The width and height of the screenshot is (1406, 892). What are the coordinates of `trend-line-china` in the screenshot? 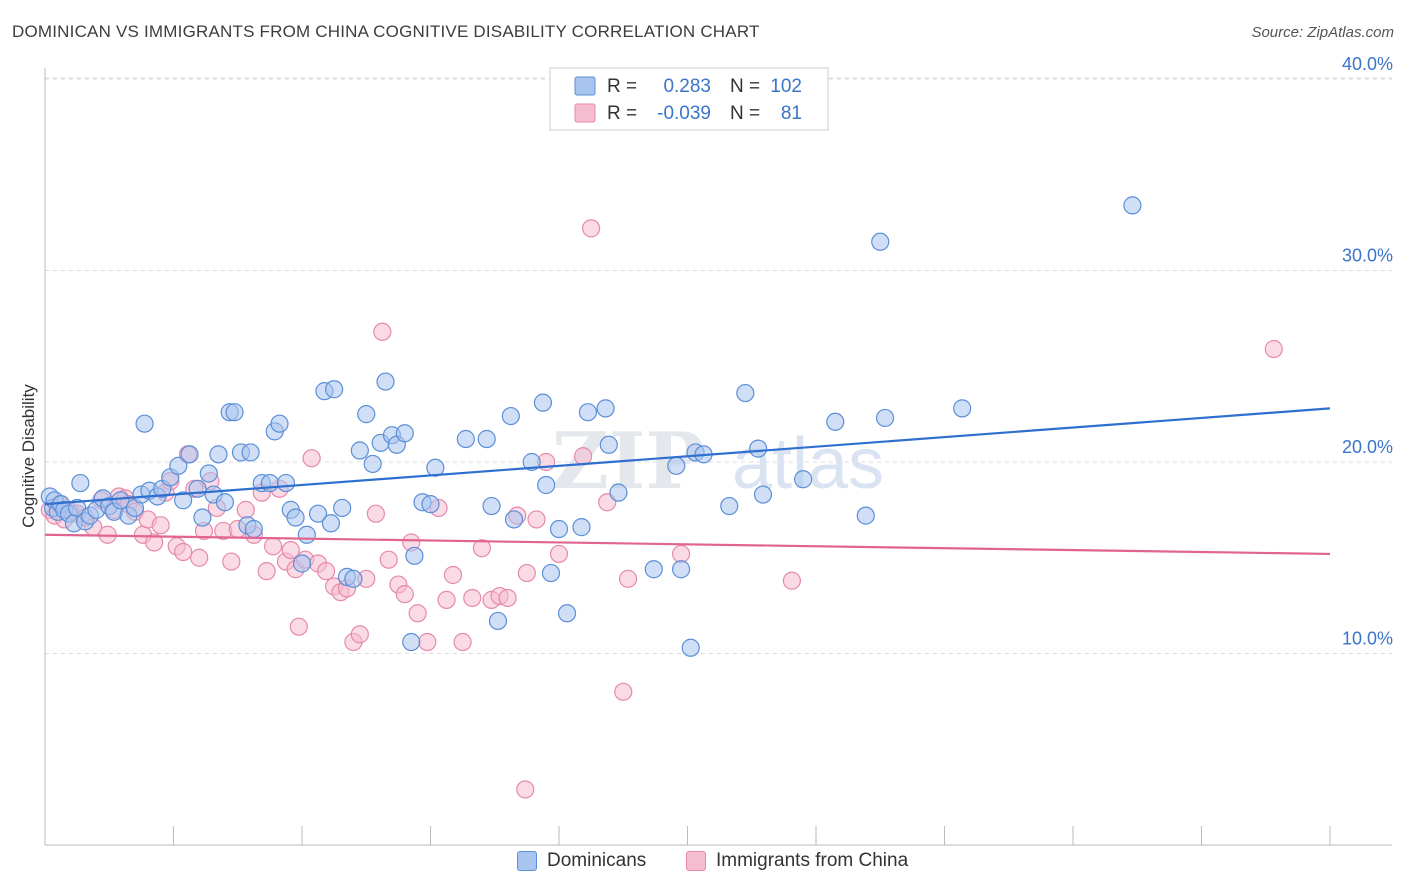 It's located at (687, 544).